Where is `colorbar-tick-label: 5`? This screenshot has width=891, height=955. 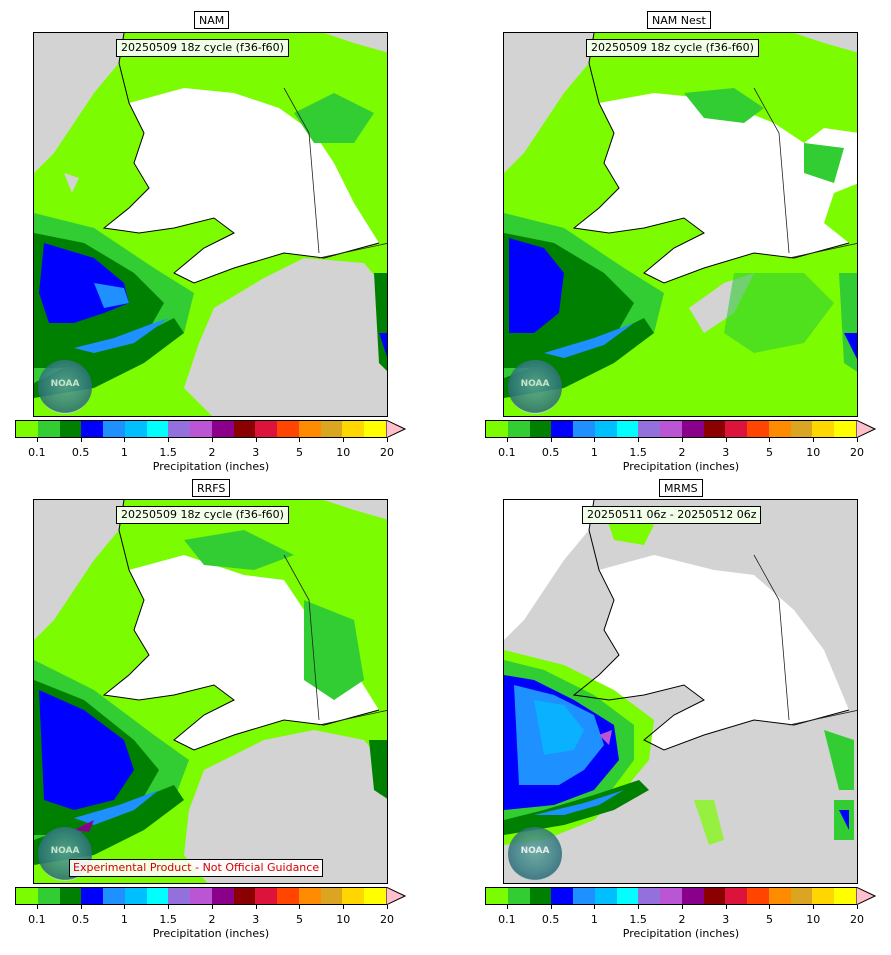
colorbar-tick-label: 5 is located at coordinates (299, 919).